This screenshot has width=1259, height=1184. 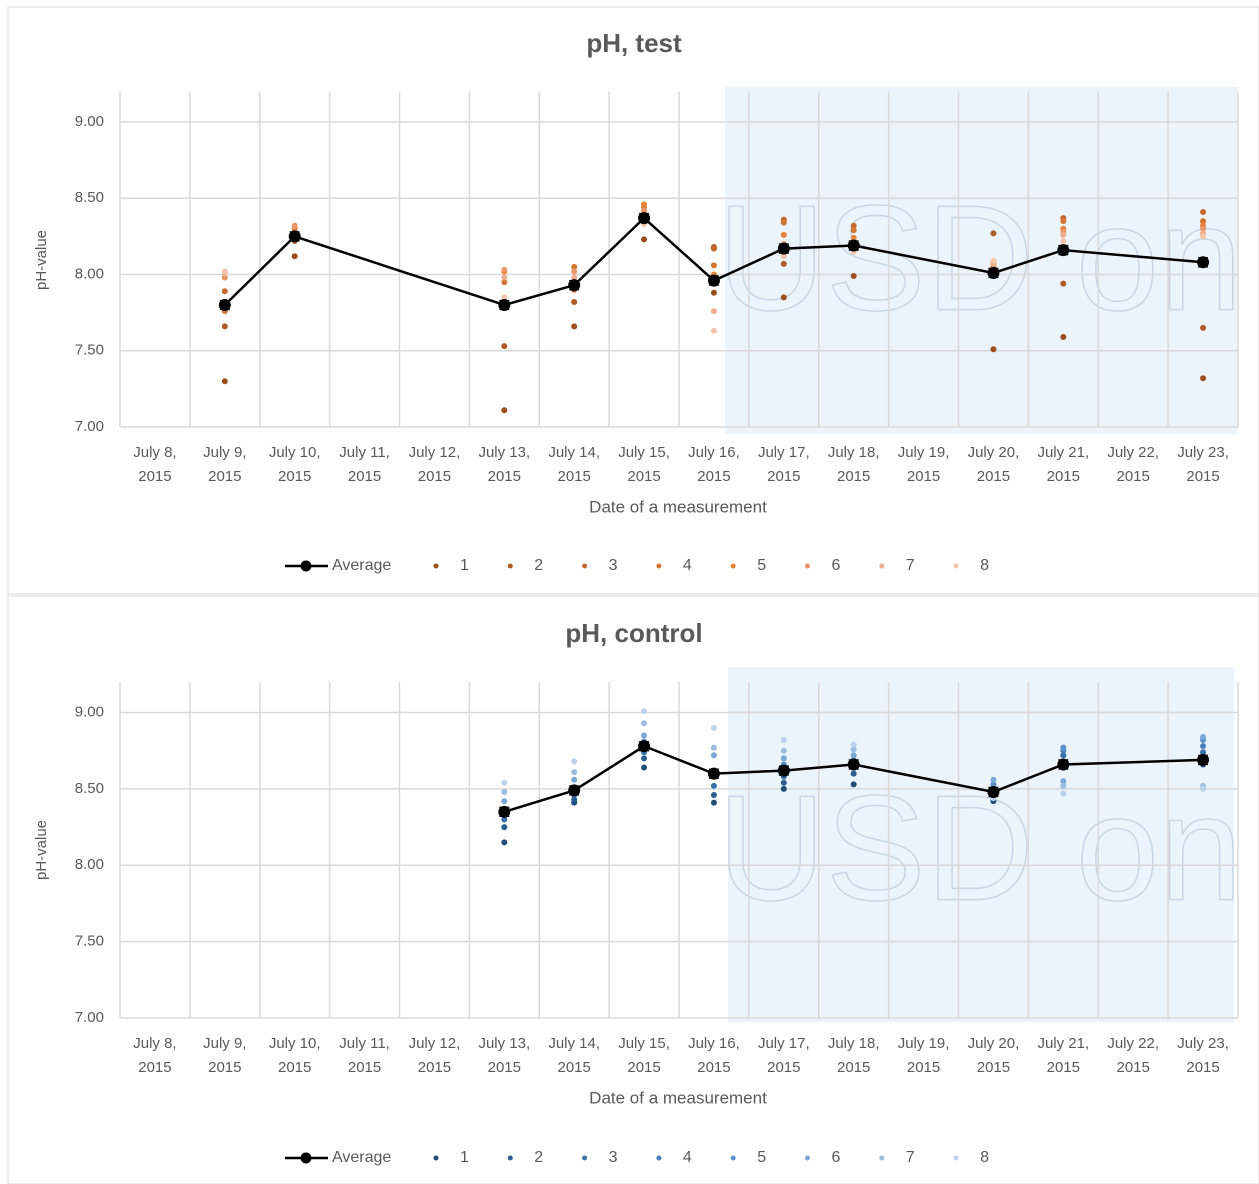 I want to click on legend-label: 1, so click(x=464, y=1157).